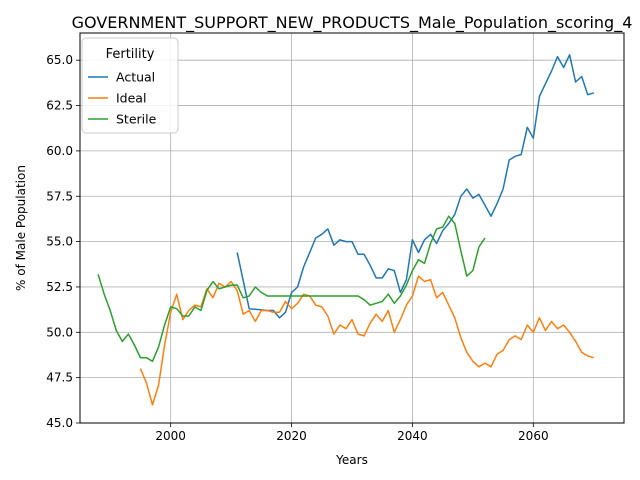 This screenshot has height=480, width=640. Describe the element at coordinates (59, 196) in the screenshot. I see `y-tick-label: 57.5` at that location.